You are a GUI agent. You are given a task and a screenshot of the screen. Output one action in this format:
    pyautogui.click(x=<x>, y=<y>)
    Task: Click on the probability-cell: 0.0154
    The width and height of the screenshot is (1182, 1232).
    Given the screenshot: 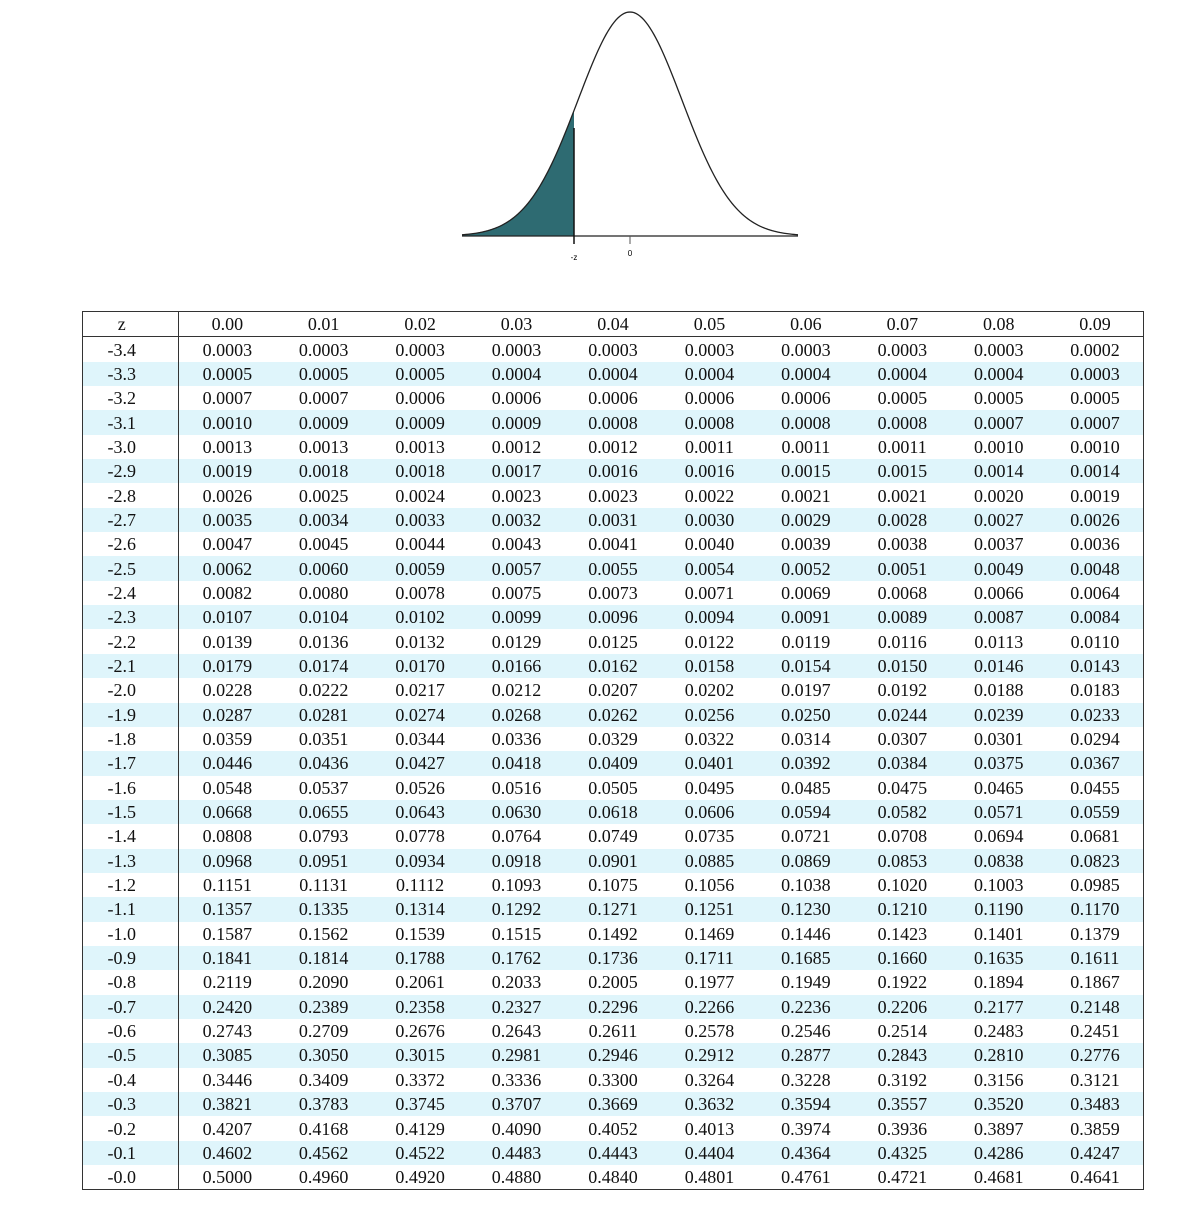 What is the action you would take?
    pyautogui.click(x=806, y=666)
    